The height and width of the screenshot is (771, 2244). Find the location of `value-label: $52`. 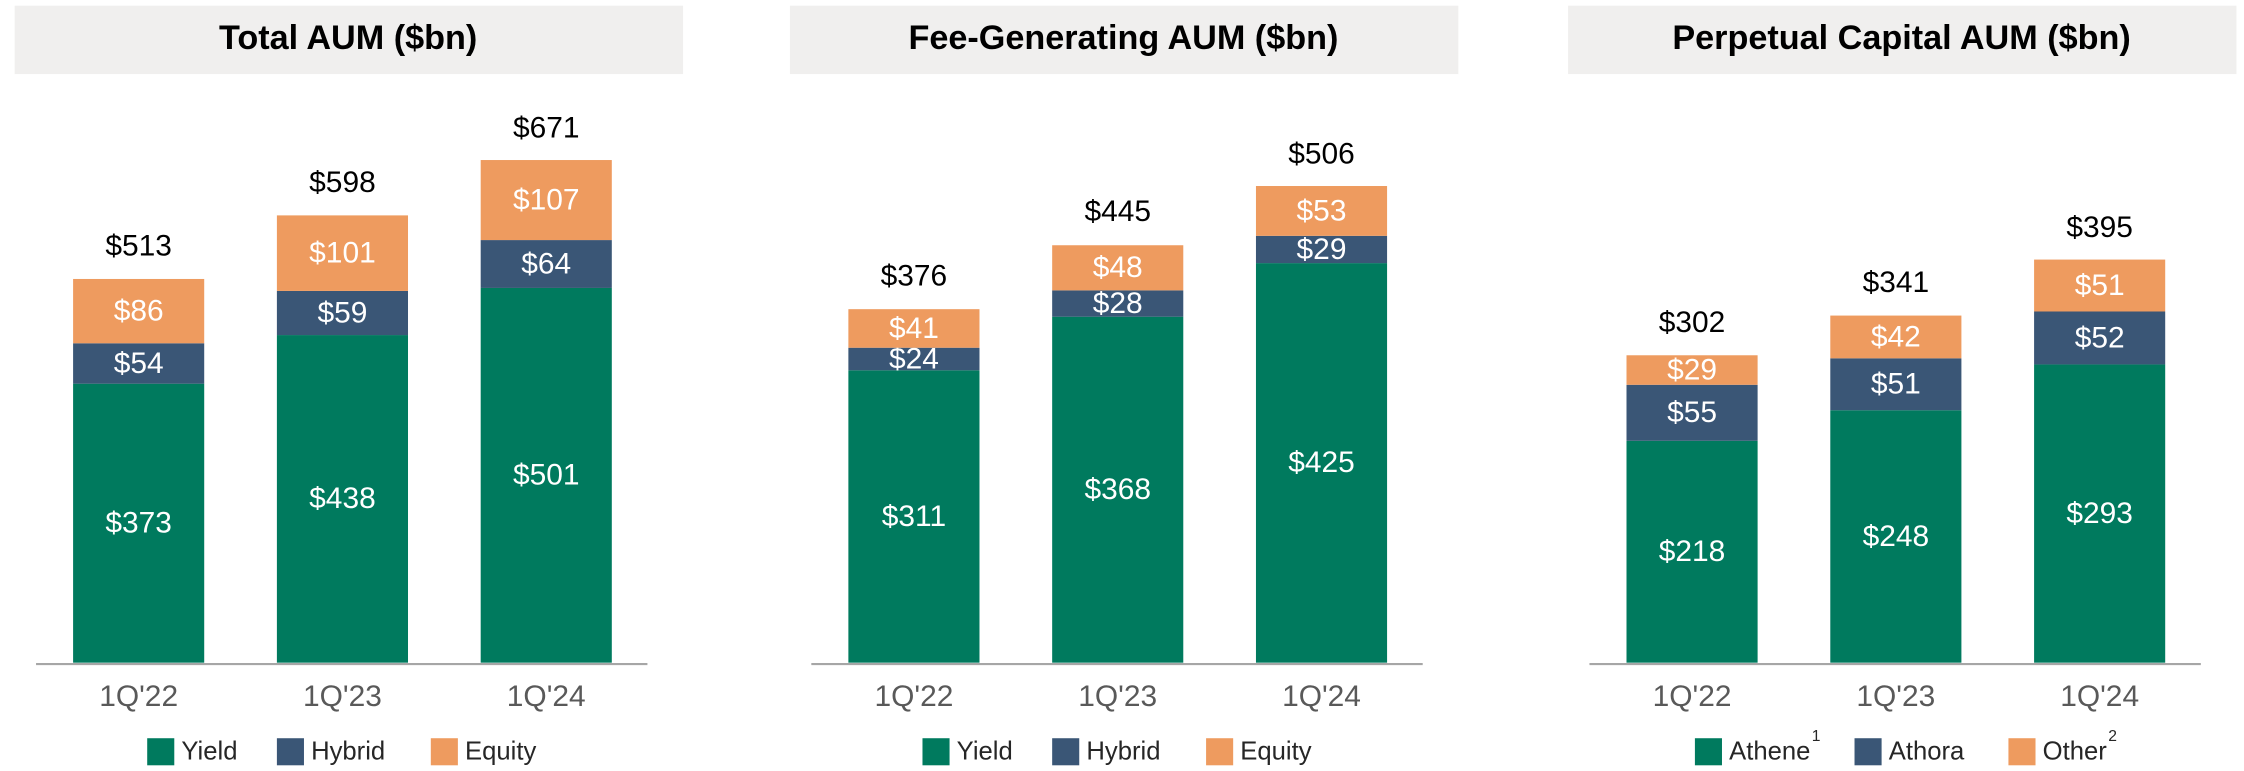

value-label: $52 is located at coordinates (2100, 337).